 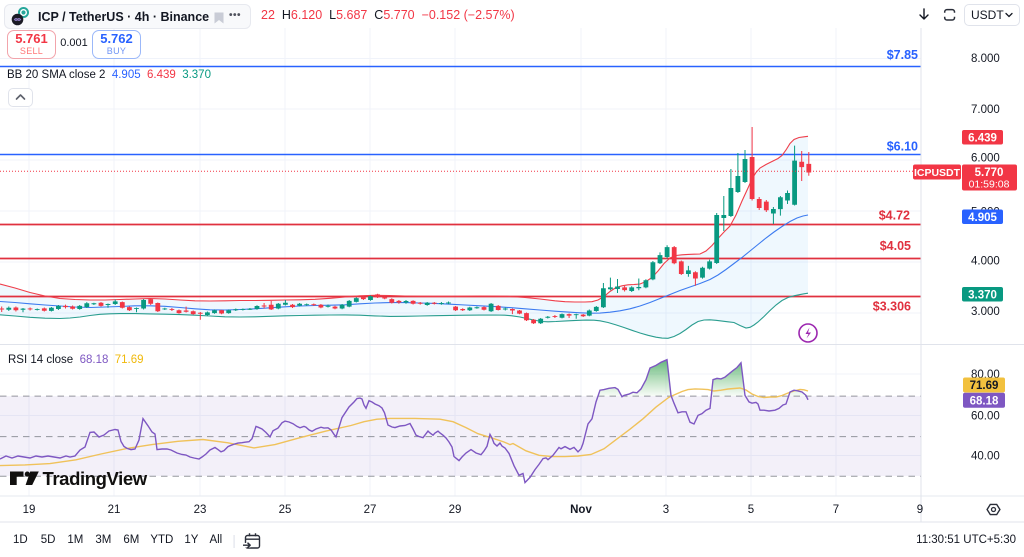 I want to click on svg-text: 7, so click(x=836, y=510).